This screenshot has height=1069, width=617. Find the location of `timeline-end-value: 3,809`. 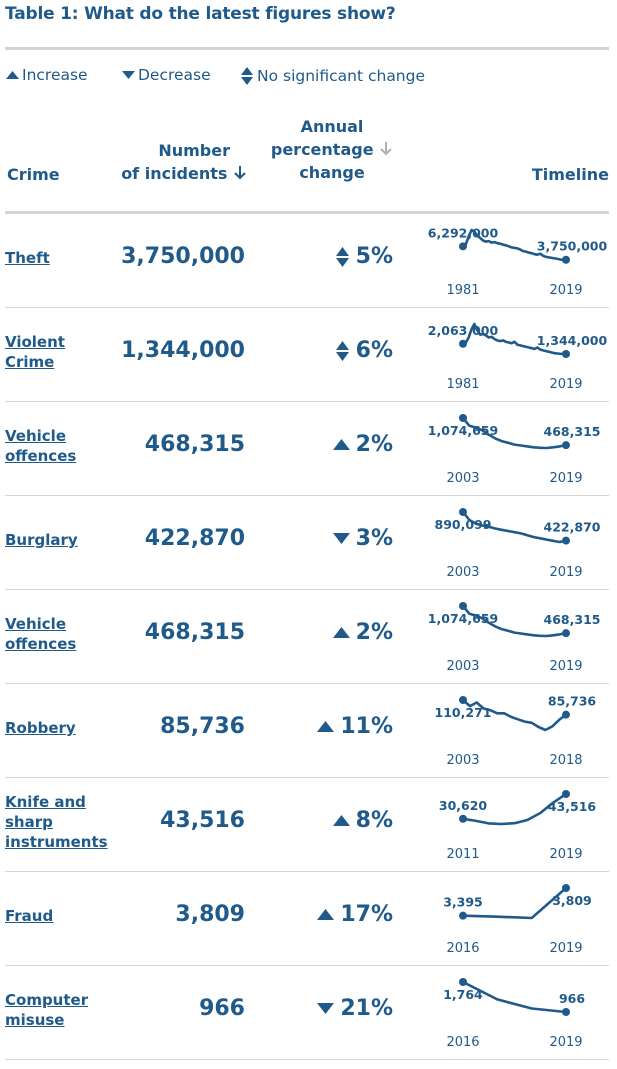

timeline-end-value: 3,809 is located at coordinates (572, 900).